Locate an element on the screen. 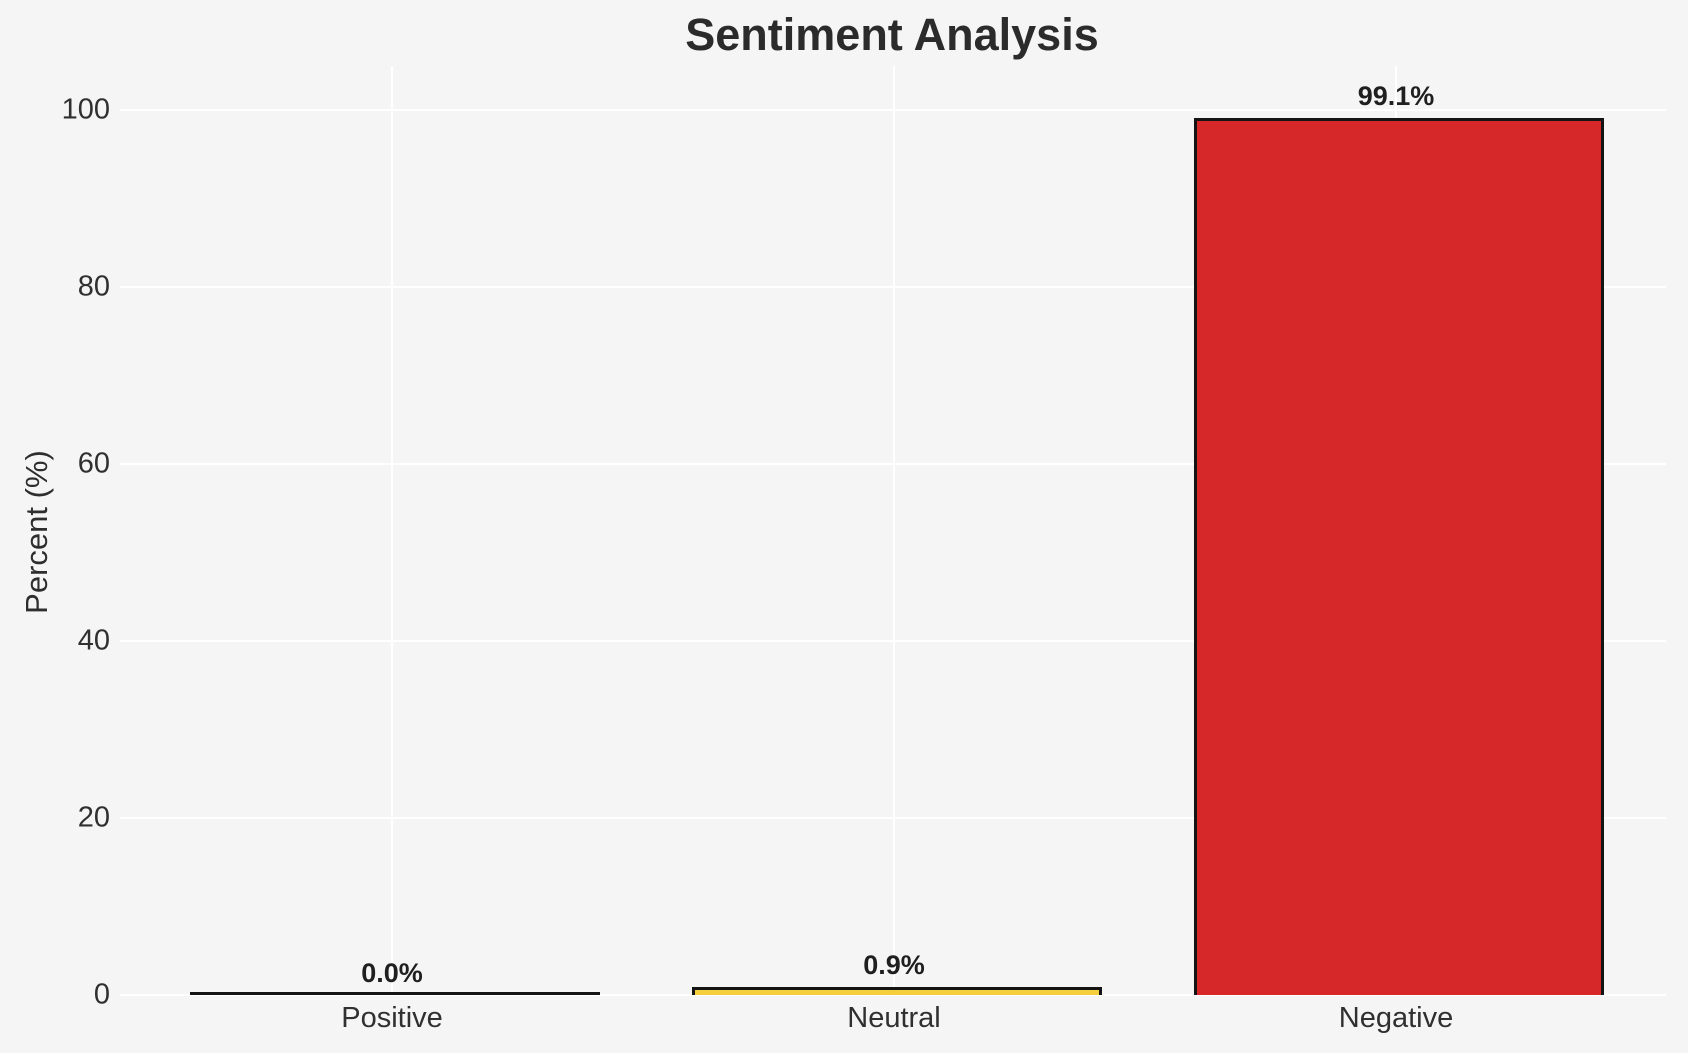 This screenshot has height=1053, width=1688. bar-value-label: 0.9% is located at coordinates (894, 965).